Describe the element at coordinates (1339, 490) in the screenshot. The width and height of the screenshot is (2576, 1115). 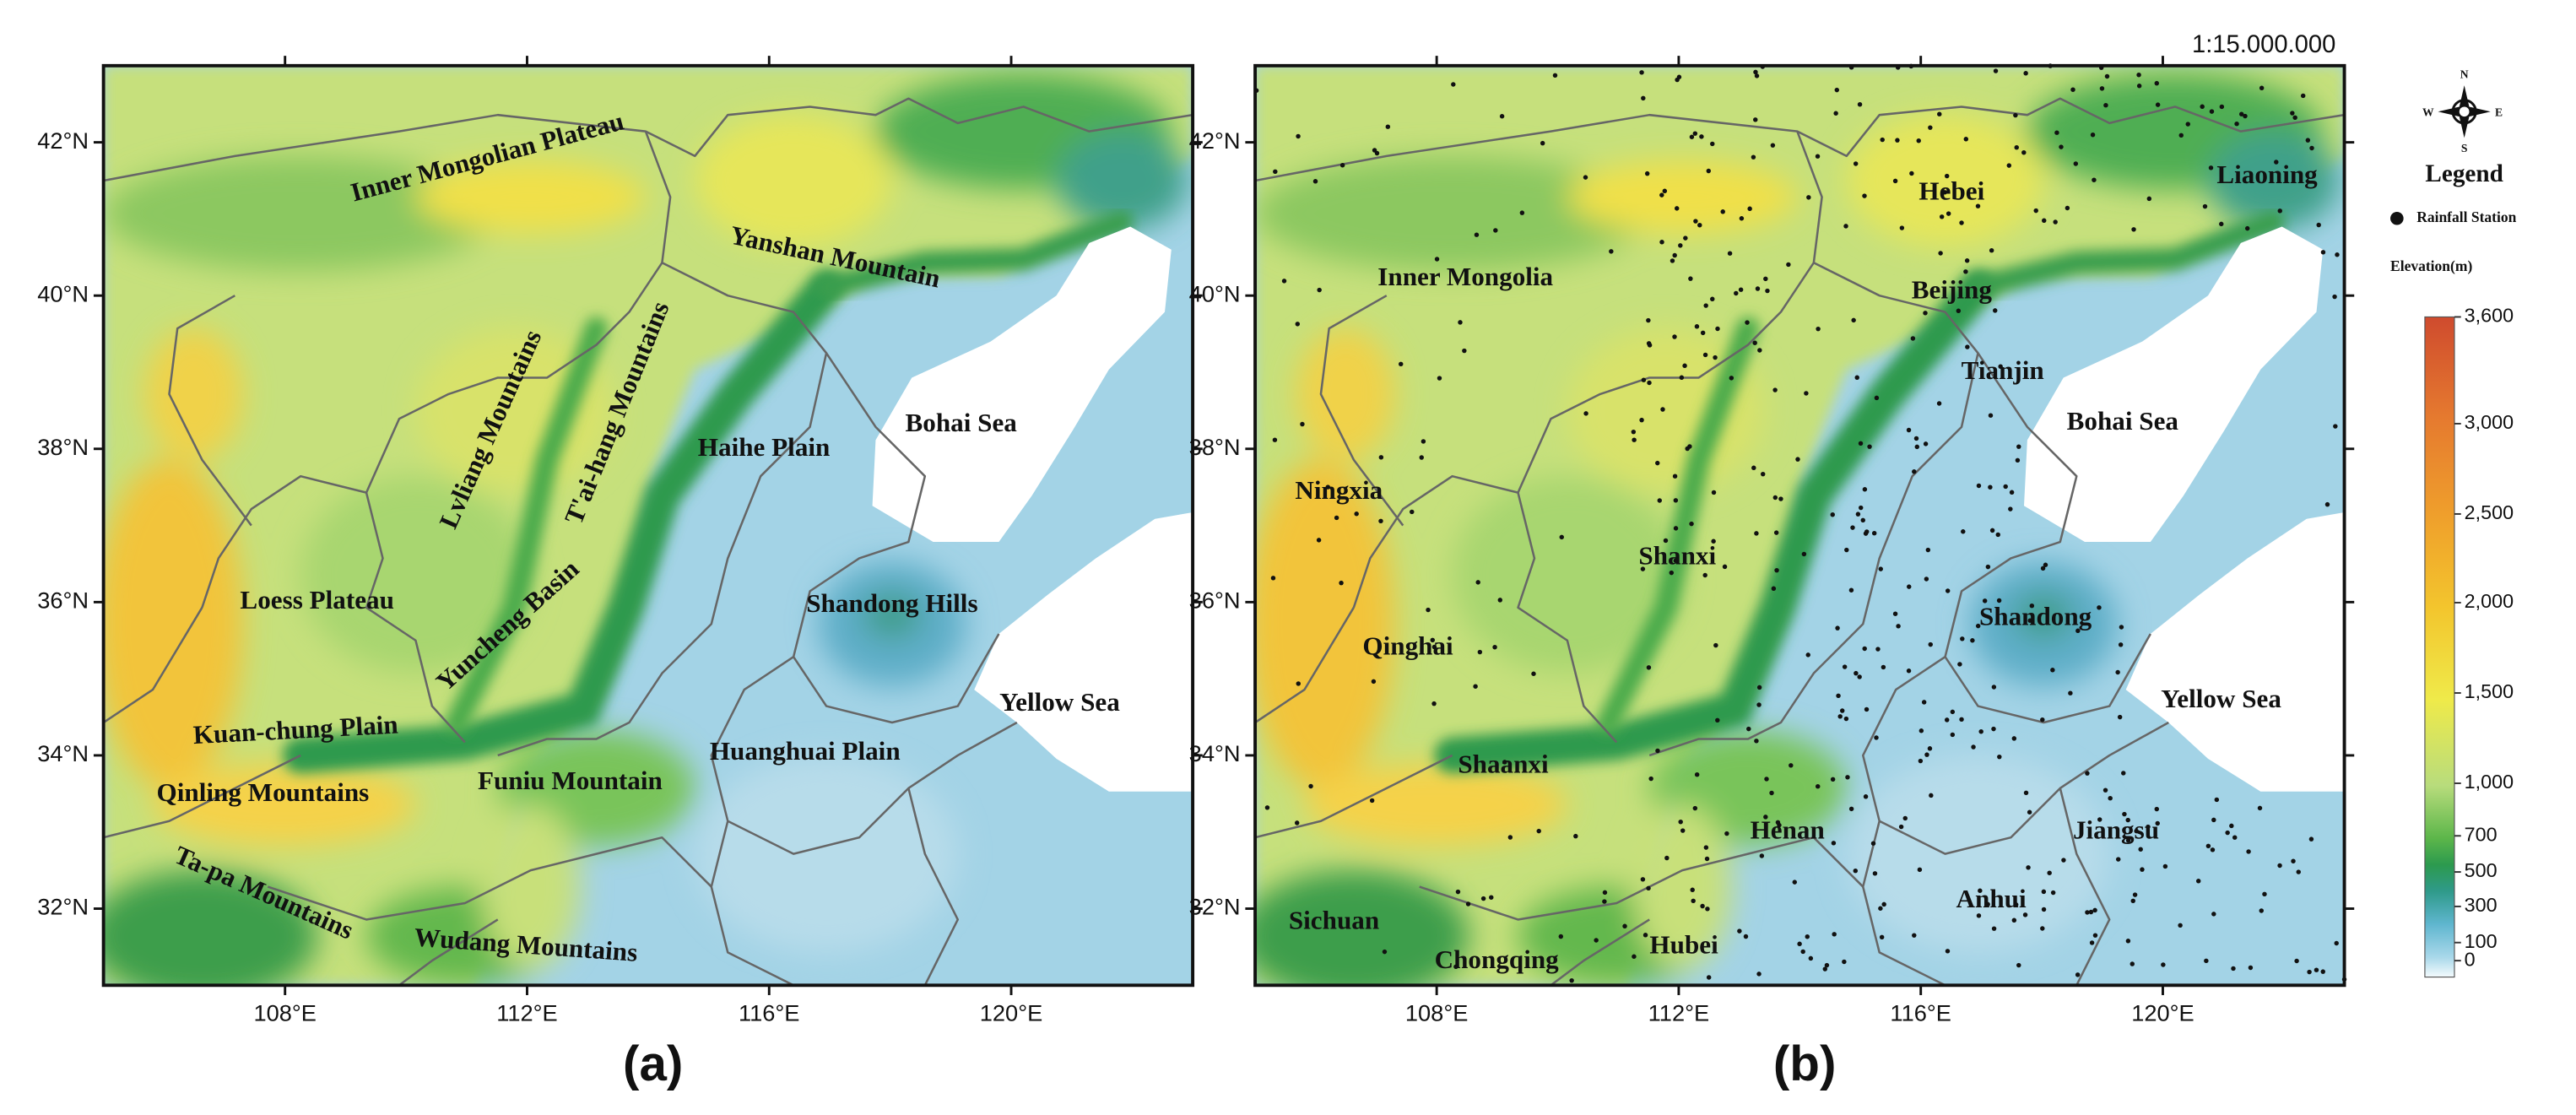
I see `place-label: Ningxia` at that location.